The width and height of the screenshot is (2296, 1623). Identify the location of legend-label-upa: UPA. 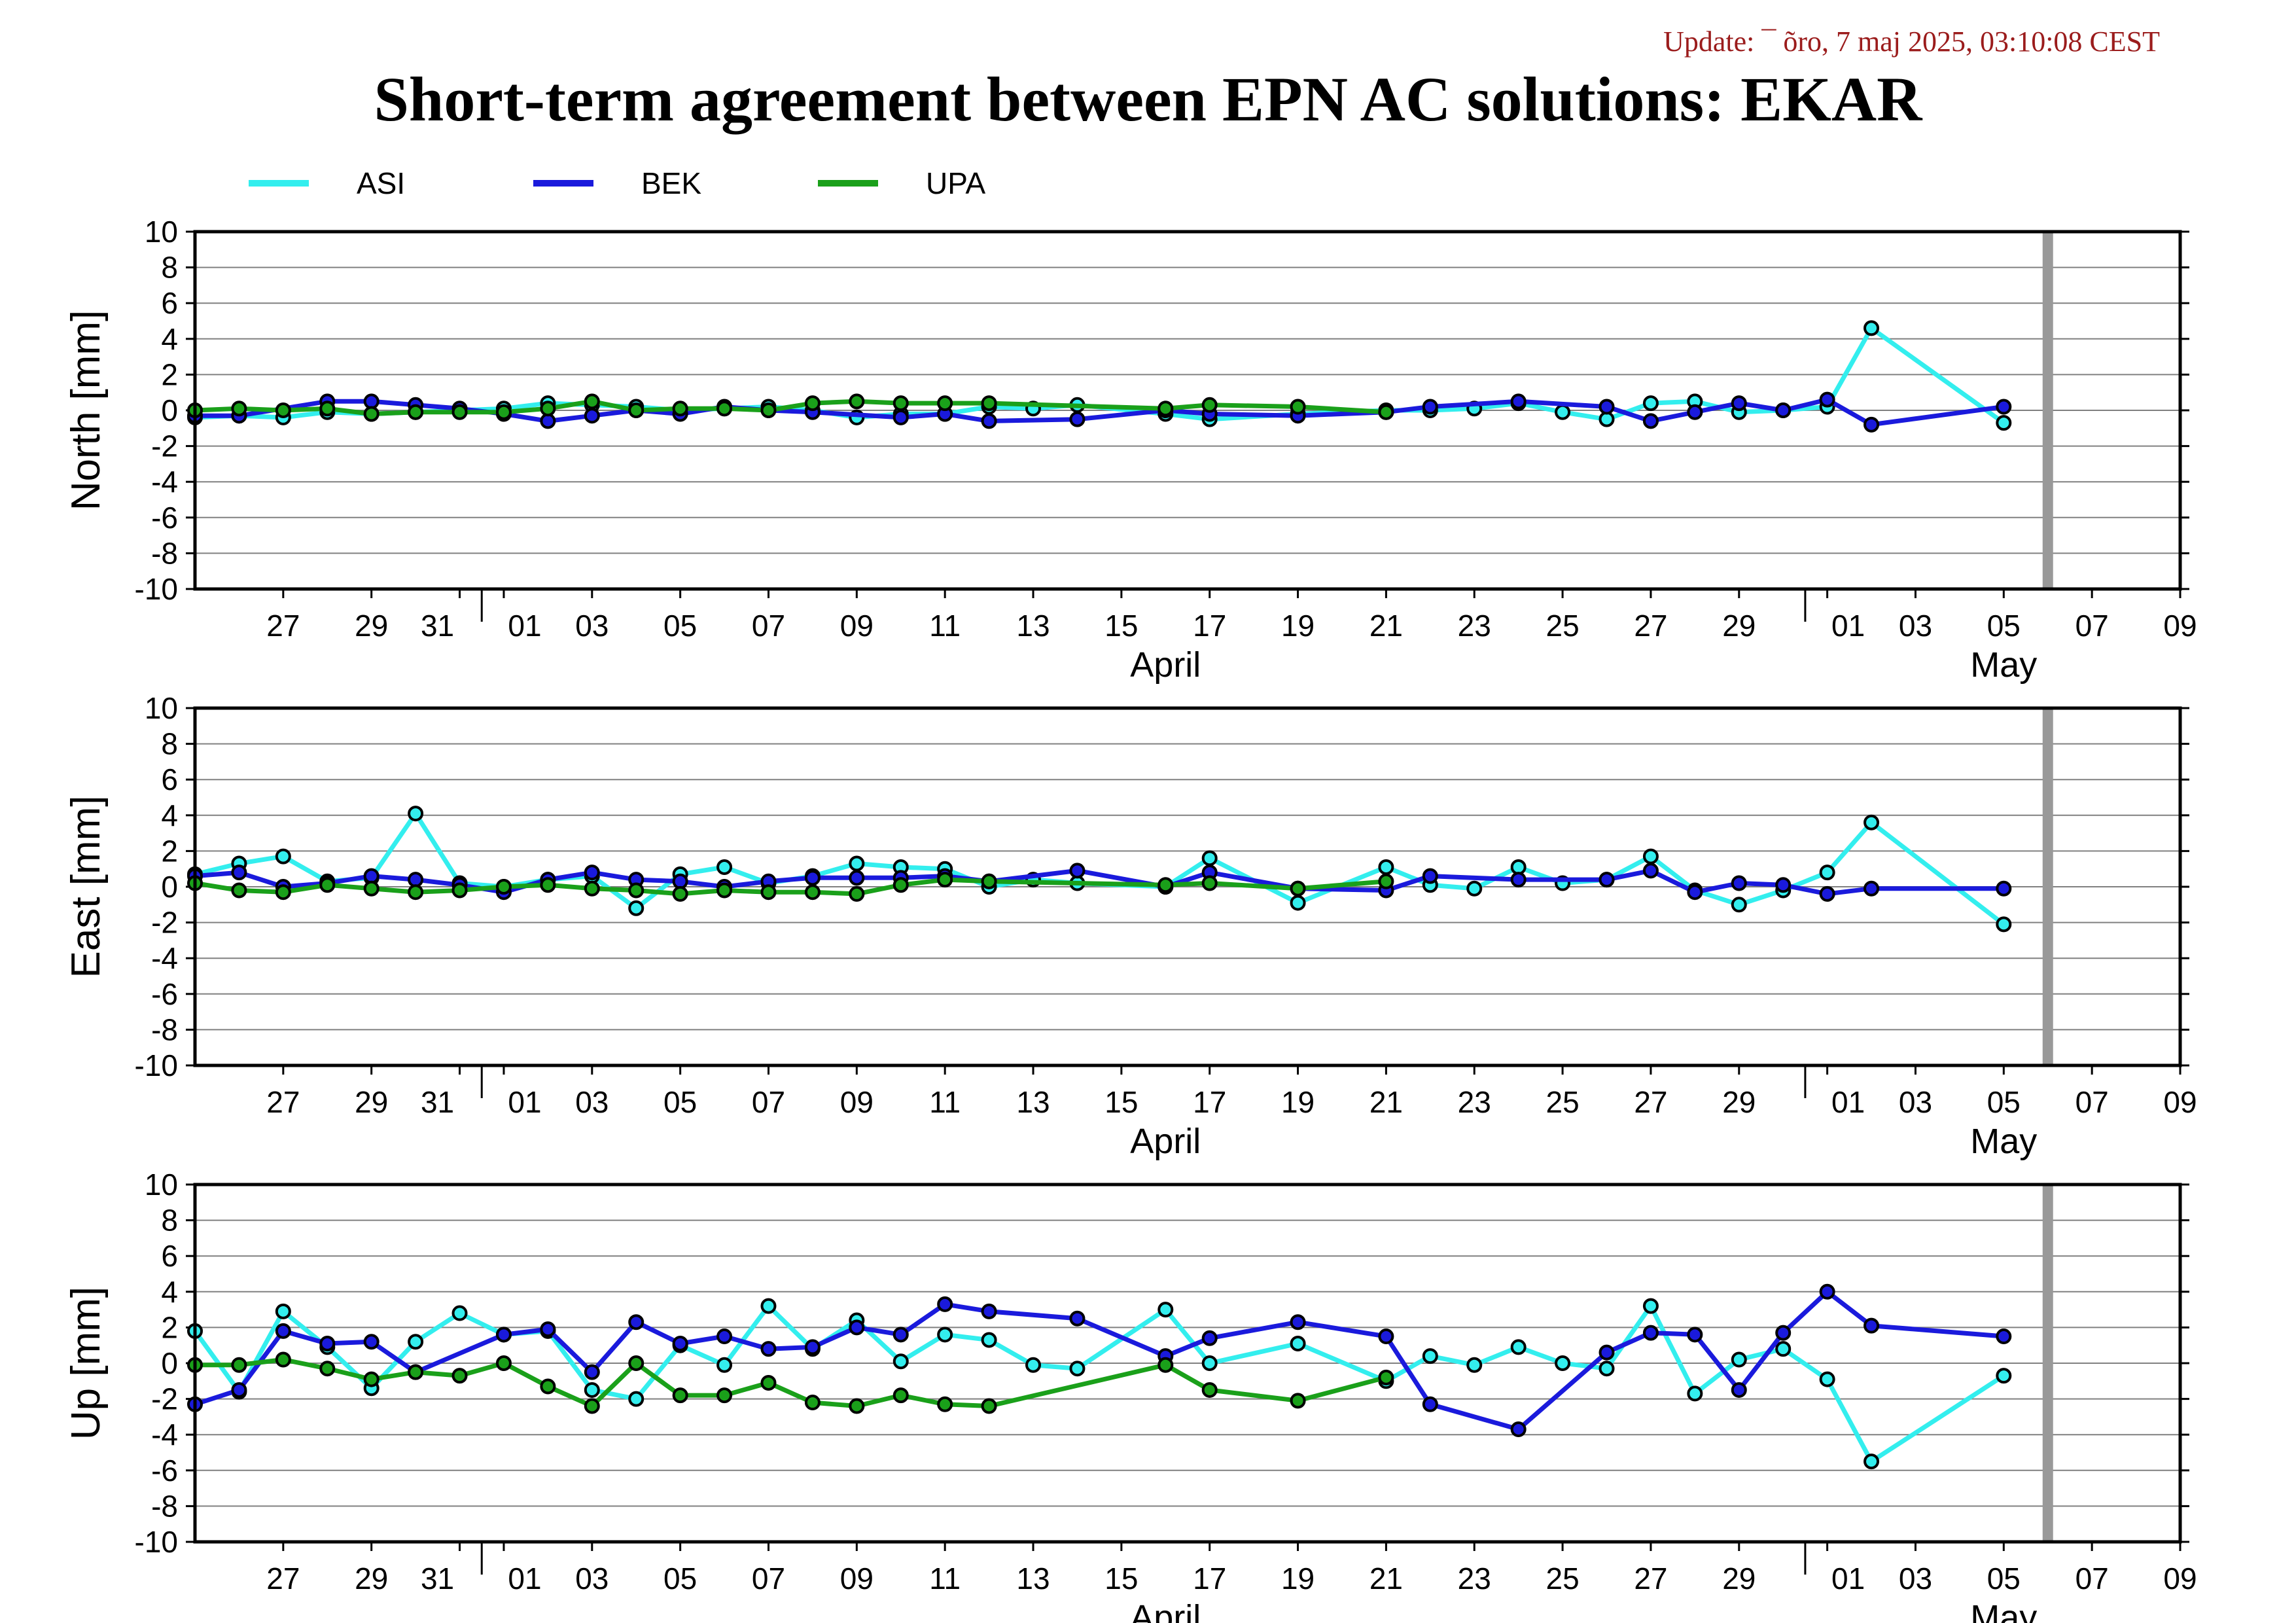
(955, 183).